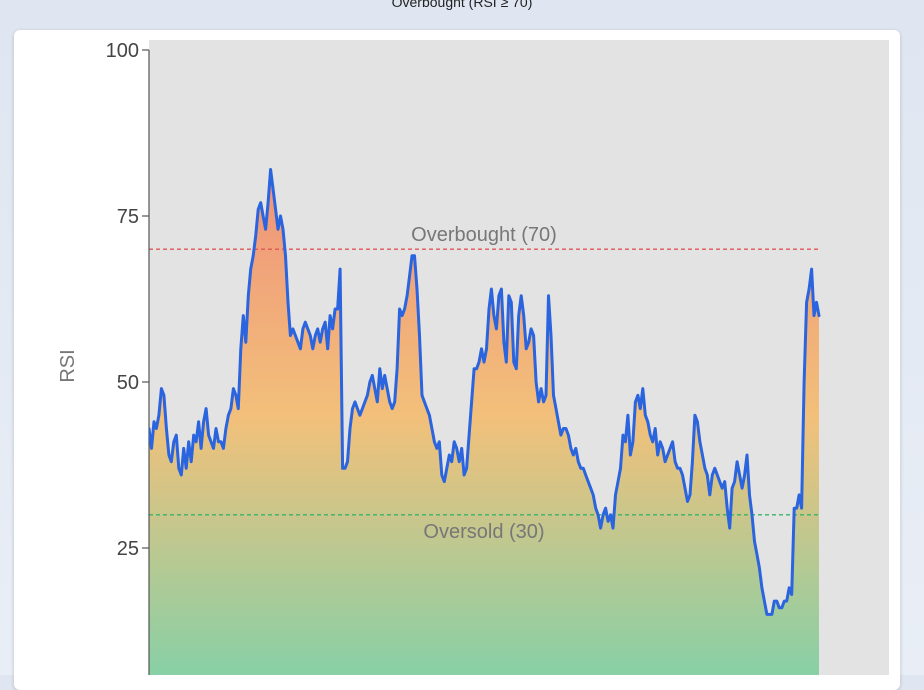 Image resolution: width=924 pixels, height=690 pixels. Describe the element at coordinates (128, 549) in the screenshot. I see `y-tick-label: 25` at that location.